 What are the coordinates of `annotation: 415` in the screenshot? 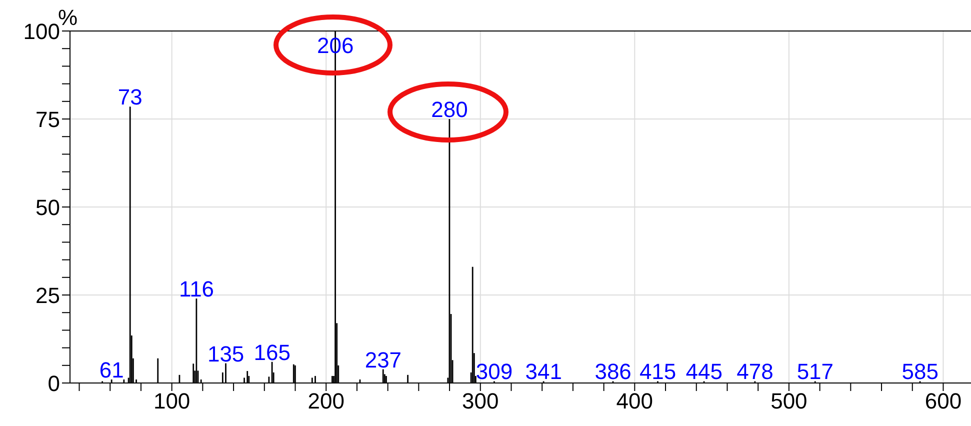 It's located at (657, 371).